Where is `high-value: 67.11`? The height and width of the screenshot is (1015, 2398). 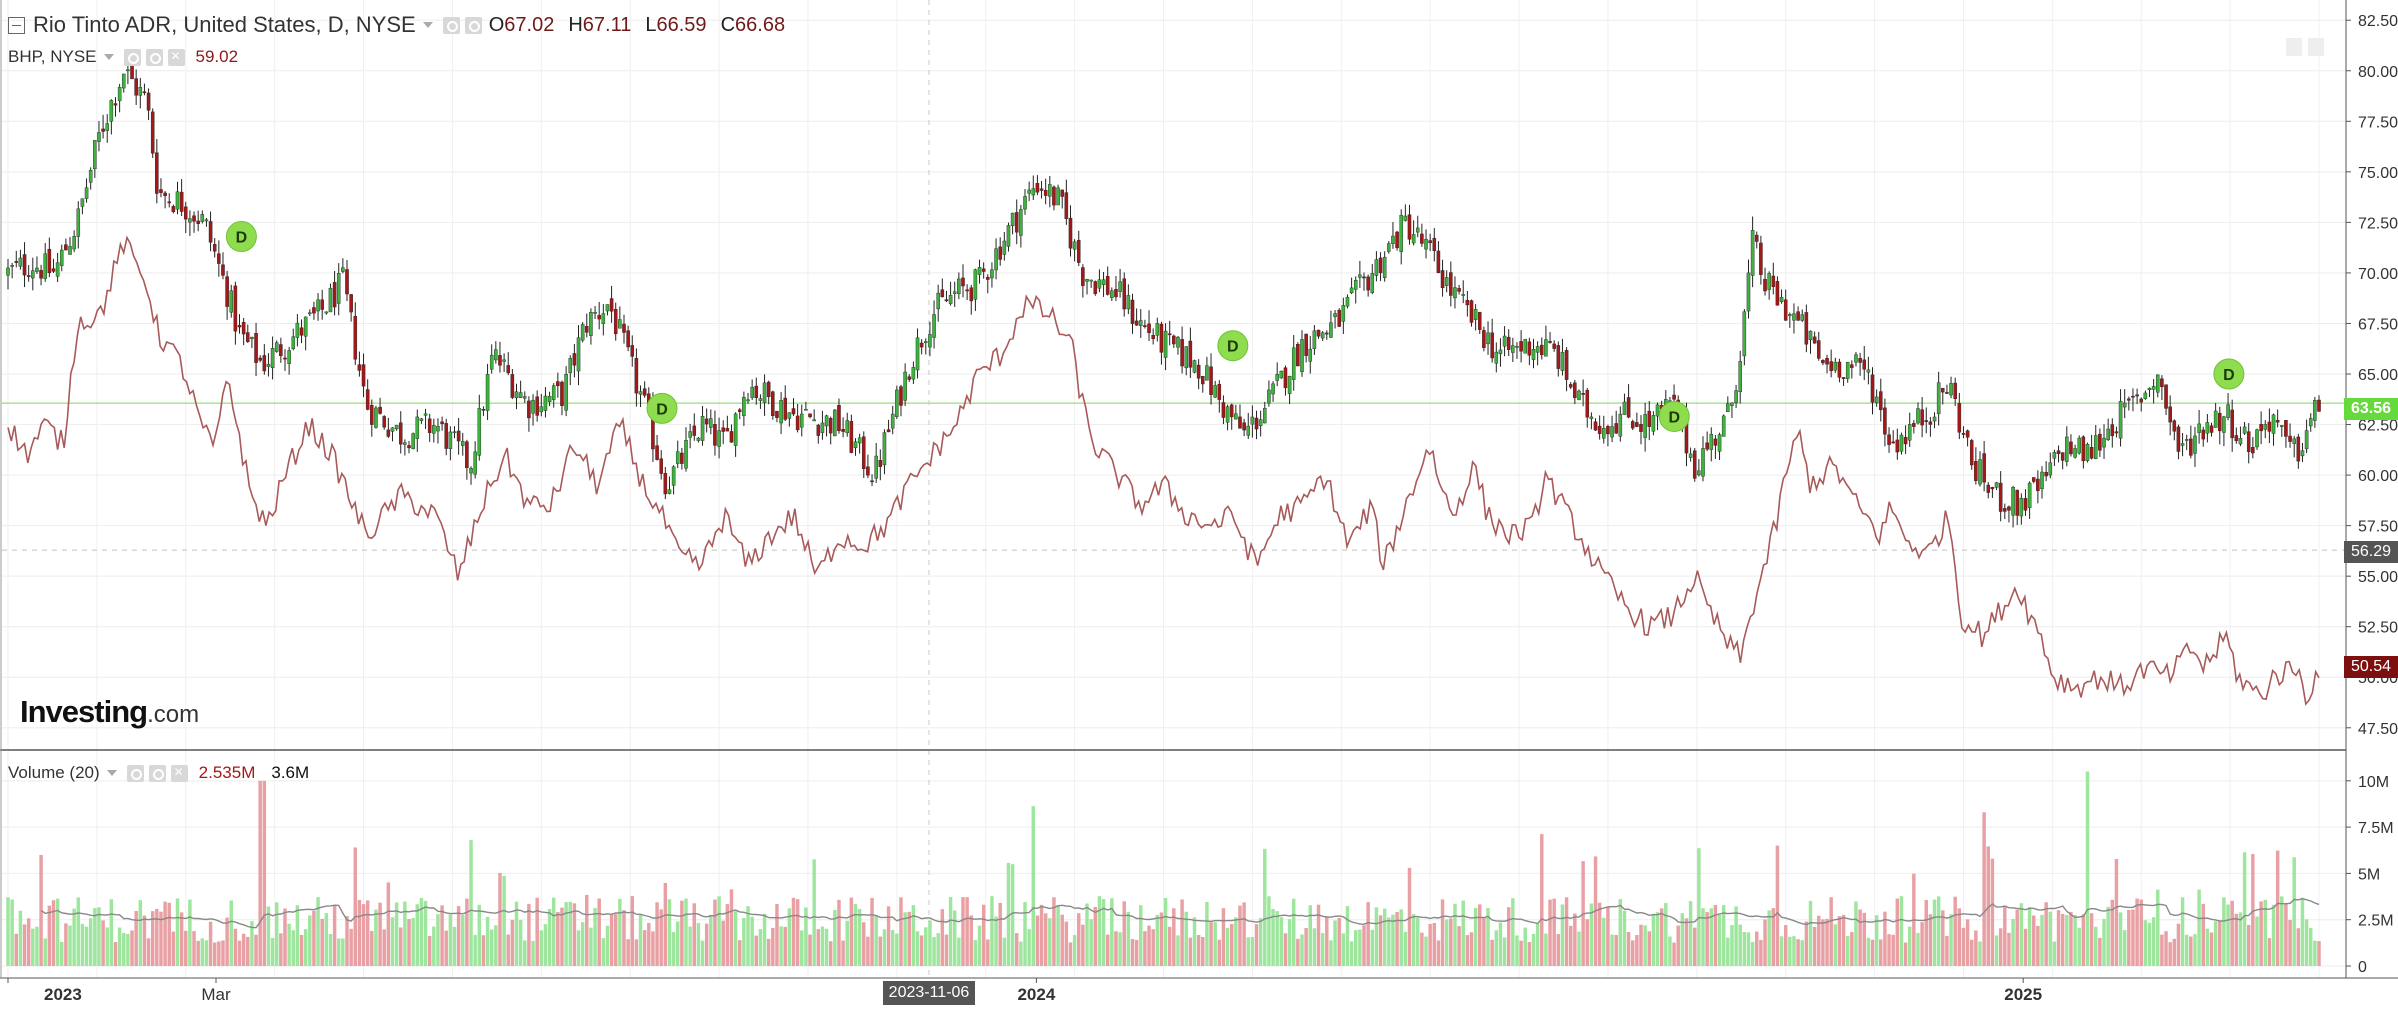
high-value: 67.11 is located at coordinates (607, 24).